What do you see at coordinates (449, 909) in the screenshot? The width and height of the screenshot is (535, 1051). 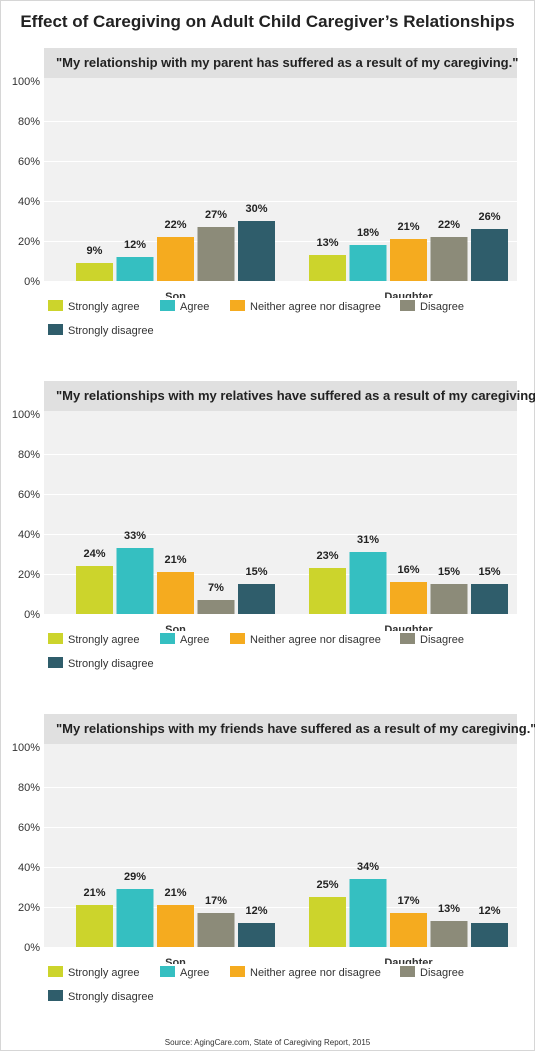 I see `data-label: 13%` at bounding box center [449, 909].